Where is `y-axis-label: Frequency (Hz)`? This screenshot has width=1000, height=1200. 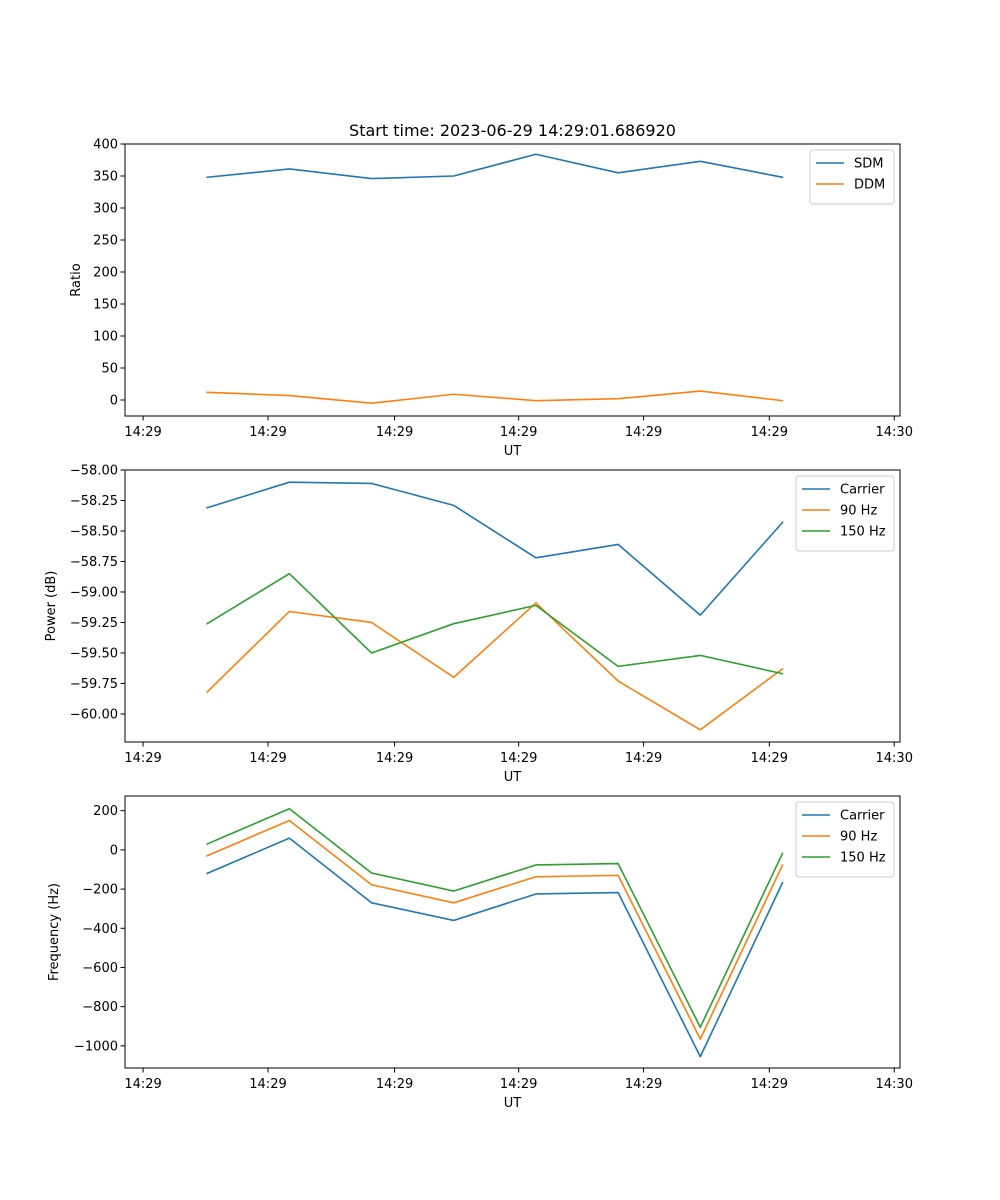
y-axis-label: Frequency (Hz) is located at coordinates (54, 932).